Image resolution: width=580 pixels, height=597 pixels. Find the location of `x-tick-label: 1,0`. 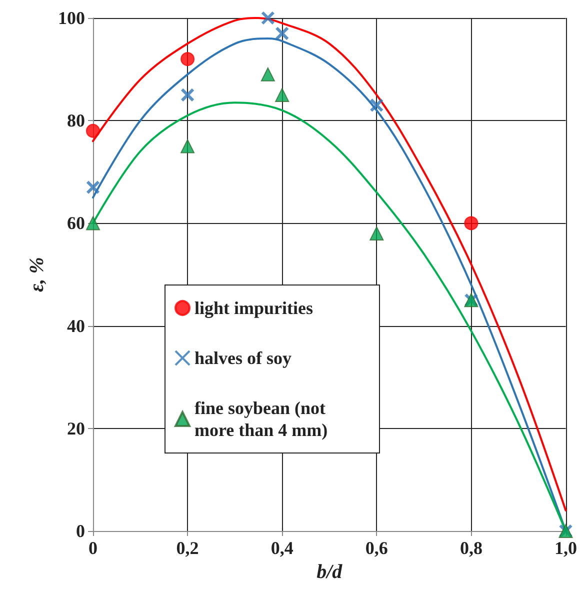

x-tick-label: 1,0 is located at coordinates (565, 548).